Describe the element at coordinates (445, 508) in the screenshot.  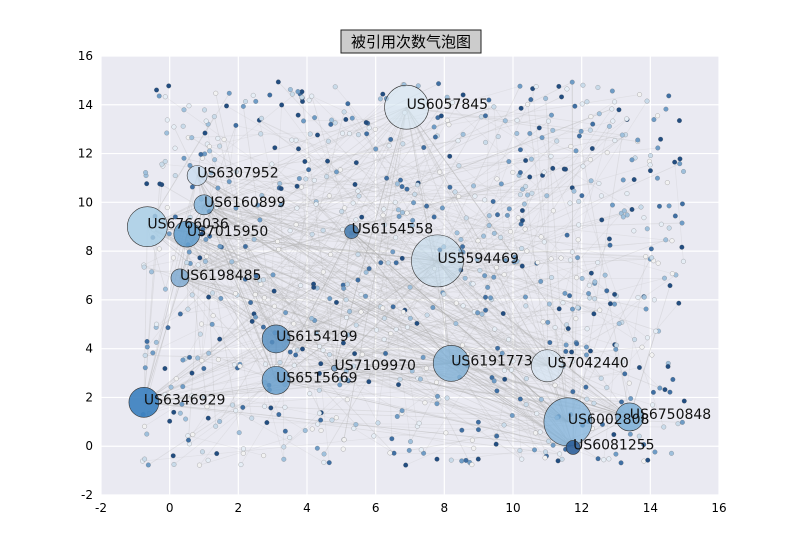
I see `x-tick-label: 8` at that location.